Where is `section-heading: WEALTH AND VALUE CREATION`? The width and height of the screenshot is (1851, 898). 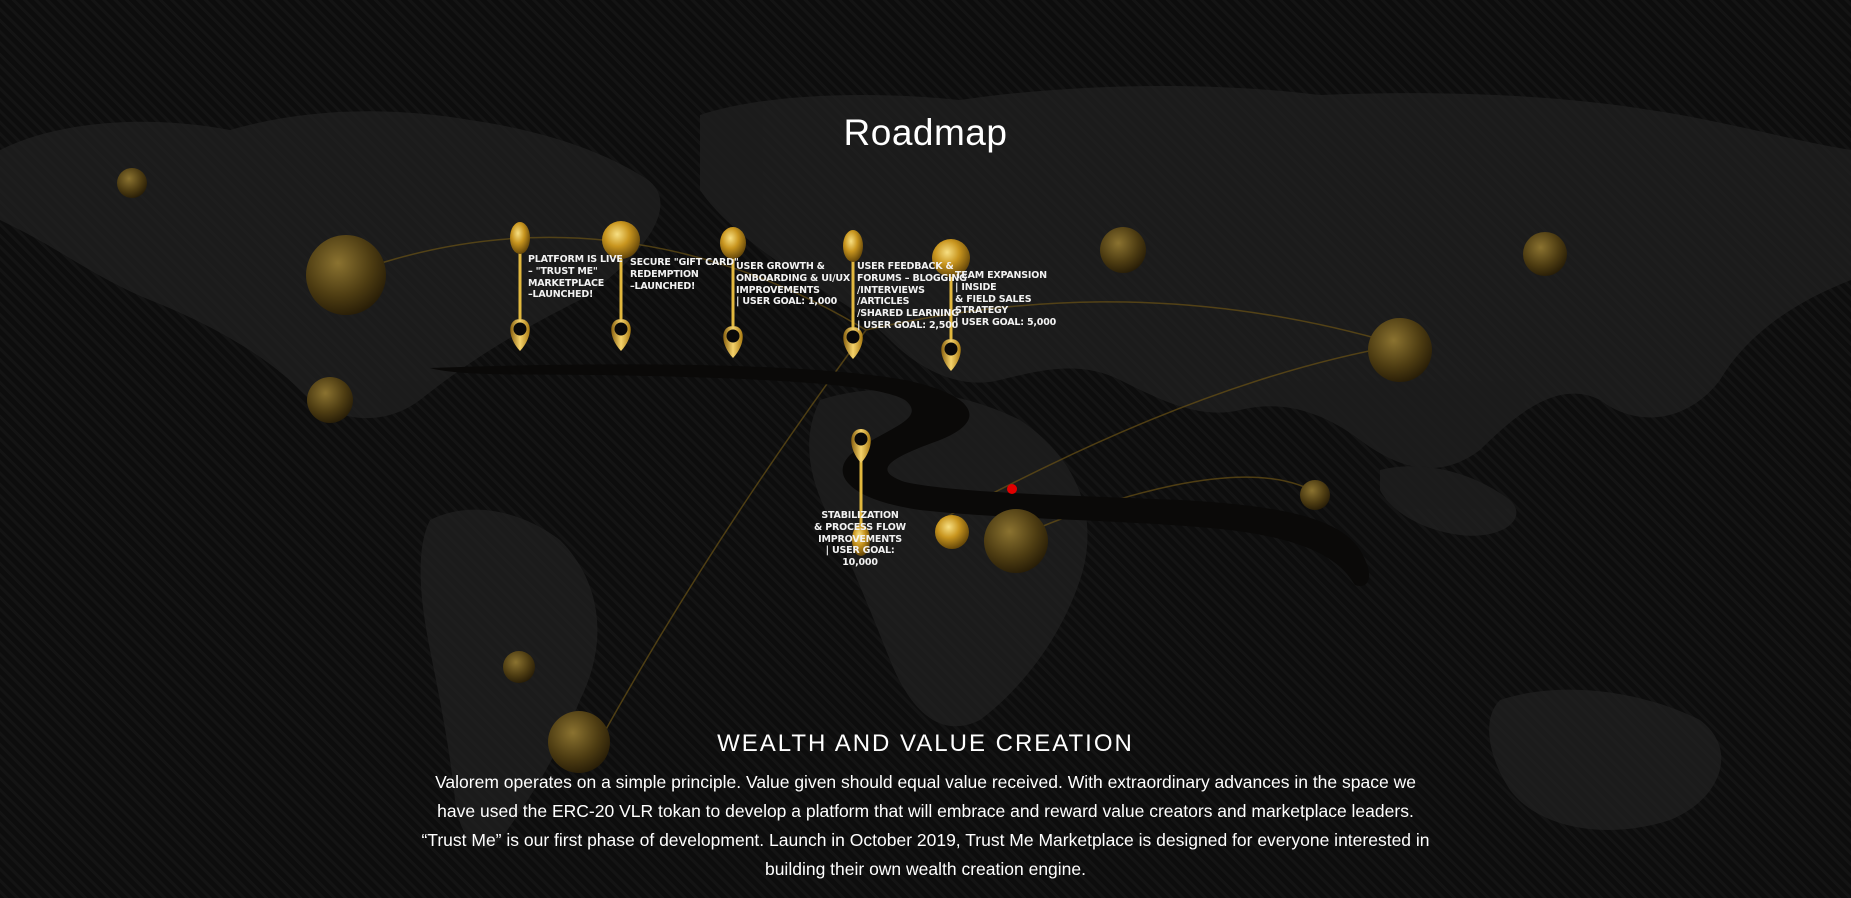
section-heading: WEALTH AND VALUE CREATION is located at coordinates (925, 743).